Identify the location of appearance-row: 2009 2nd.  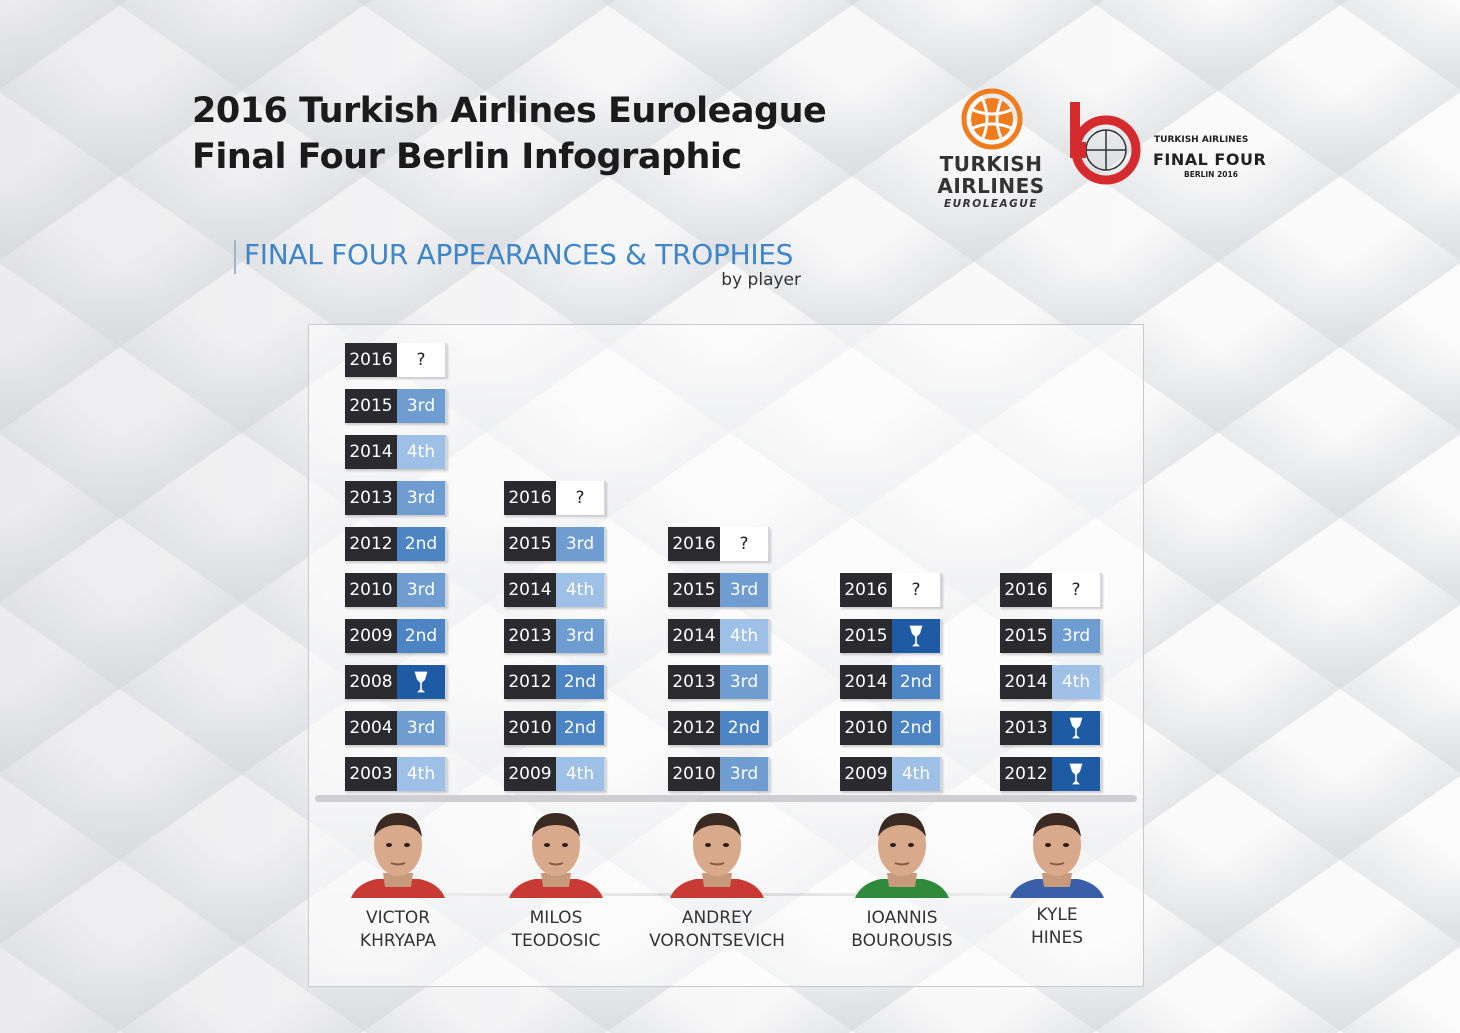
(396, 636).